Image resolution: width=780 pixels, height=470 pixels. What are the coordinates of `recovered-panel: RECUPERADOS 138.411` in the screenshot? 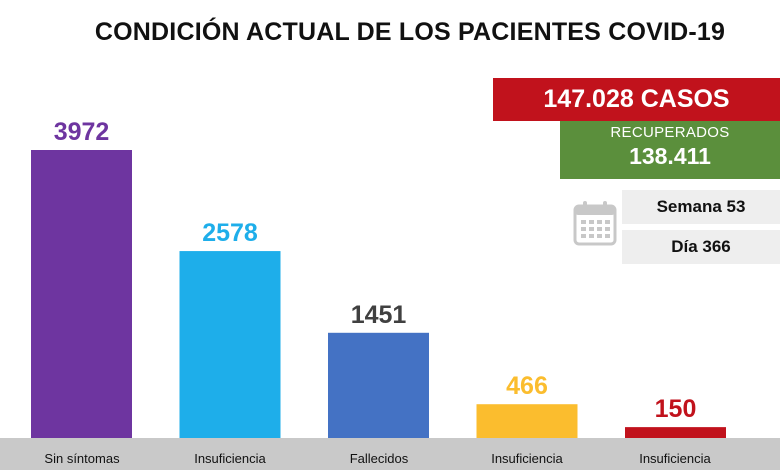 It's located at (670, 150).